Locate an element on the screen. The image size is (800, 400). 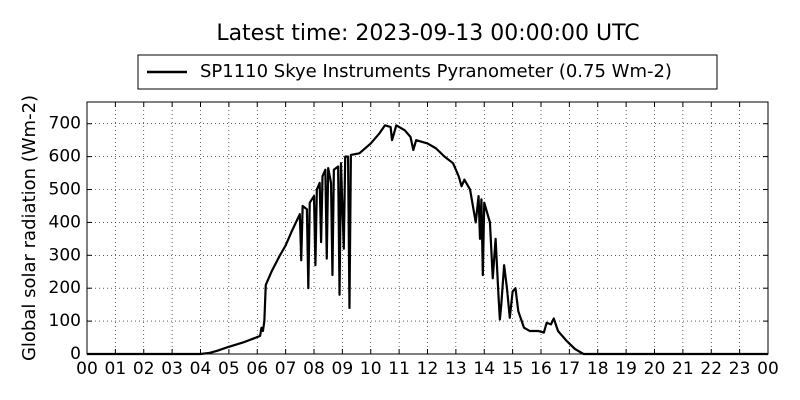
y-tick-label: 700 is located at coordinates (65, 124).